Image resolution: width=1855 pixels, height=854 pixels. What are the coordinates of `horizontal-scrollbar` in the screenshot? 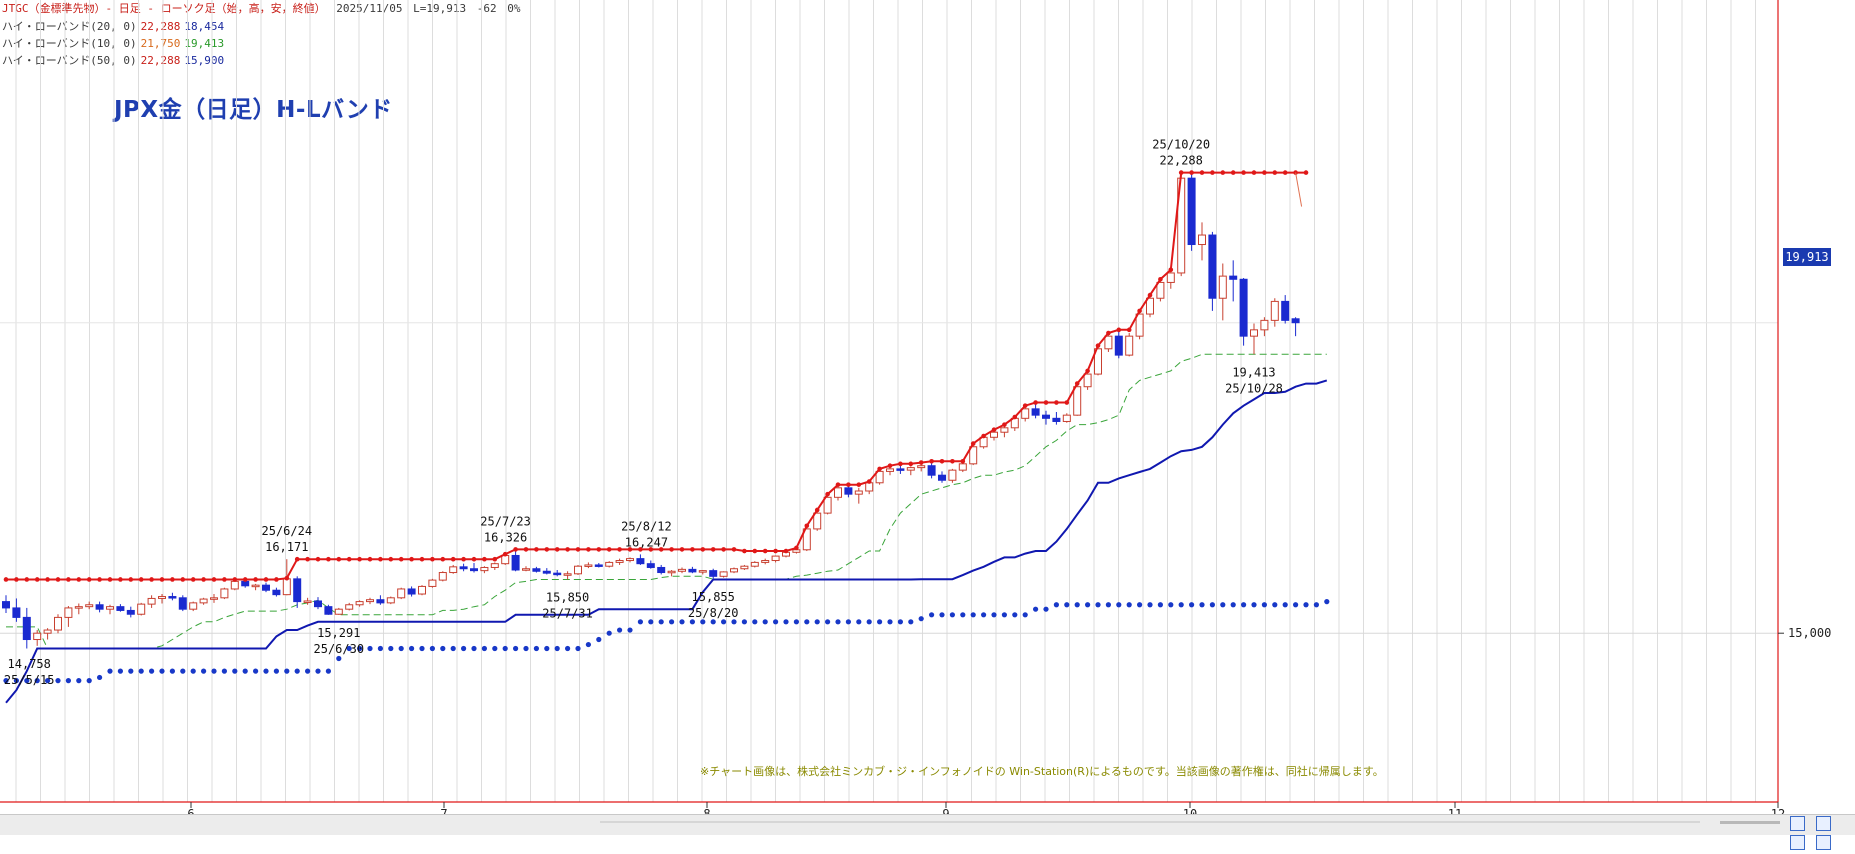 It's located at (927, 832).